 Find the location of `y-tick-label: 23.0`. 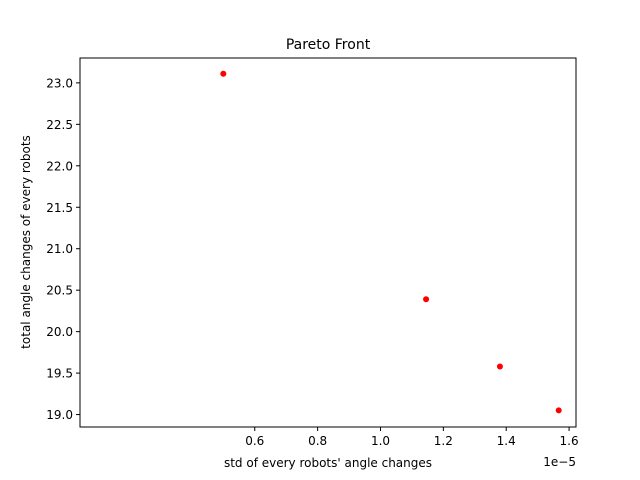

y-tick-label: 23.0 is located at coordinates (59, 83).